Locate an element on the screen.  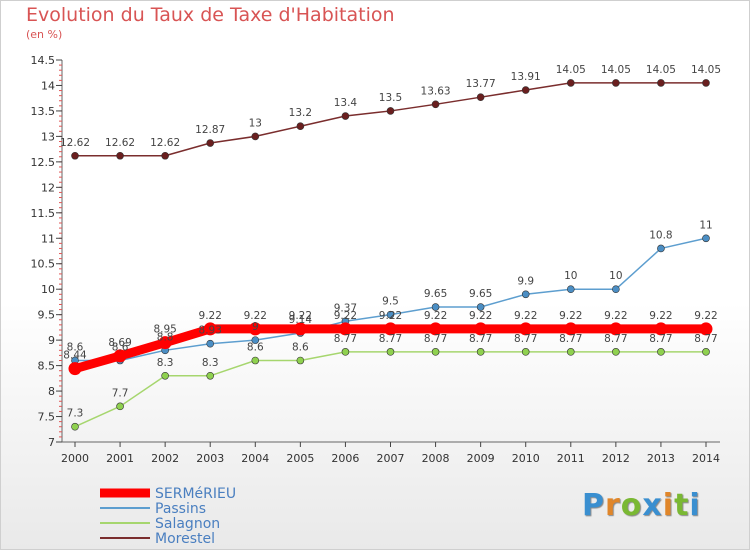
data-label: 13.91 is located at coordinates (526, 77).